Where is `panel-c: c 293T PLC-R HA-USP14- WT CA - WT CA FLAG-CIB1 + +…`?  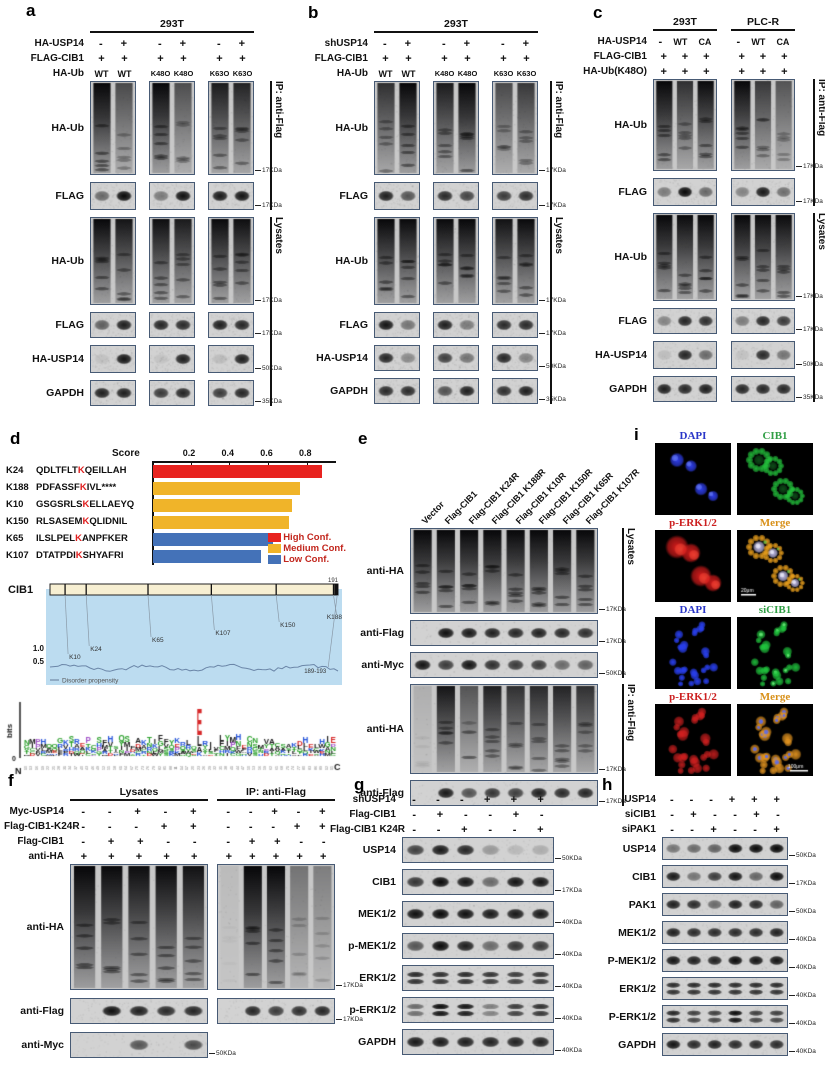 panel-c: c 293T PLC-R HA-USP14- WT CA - WT CA FLAG-CIB1 + +… is located at coordinates (691, 205).